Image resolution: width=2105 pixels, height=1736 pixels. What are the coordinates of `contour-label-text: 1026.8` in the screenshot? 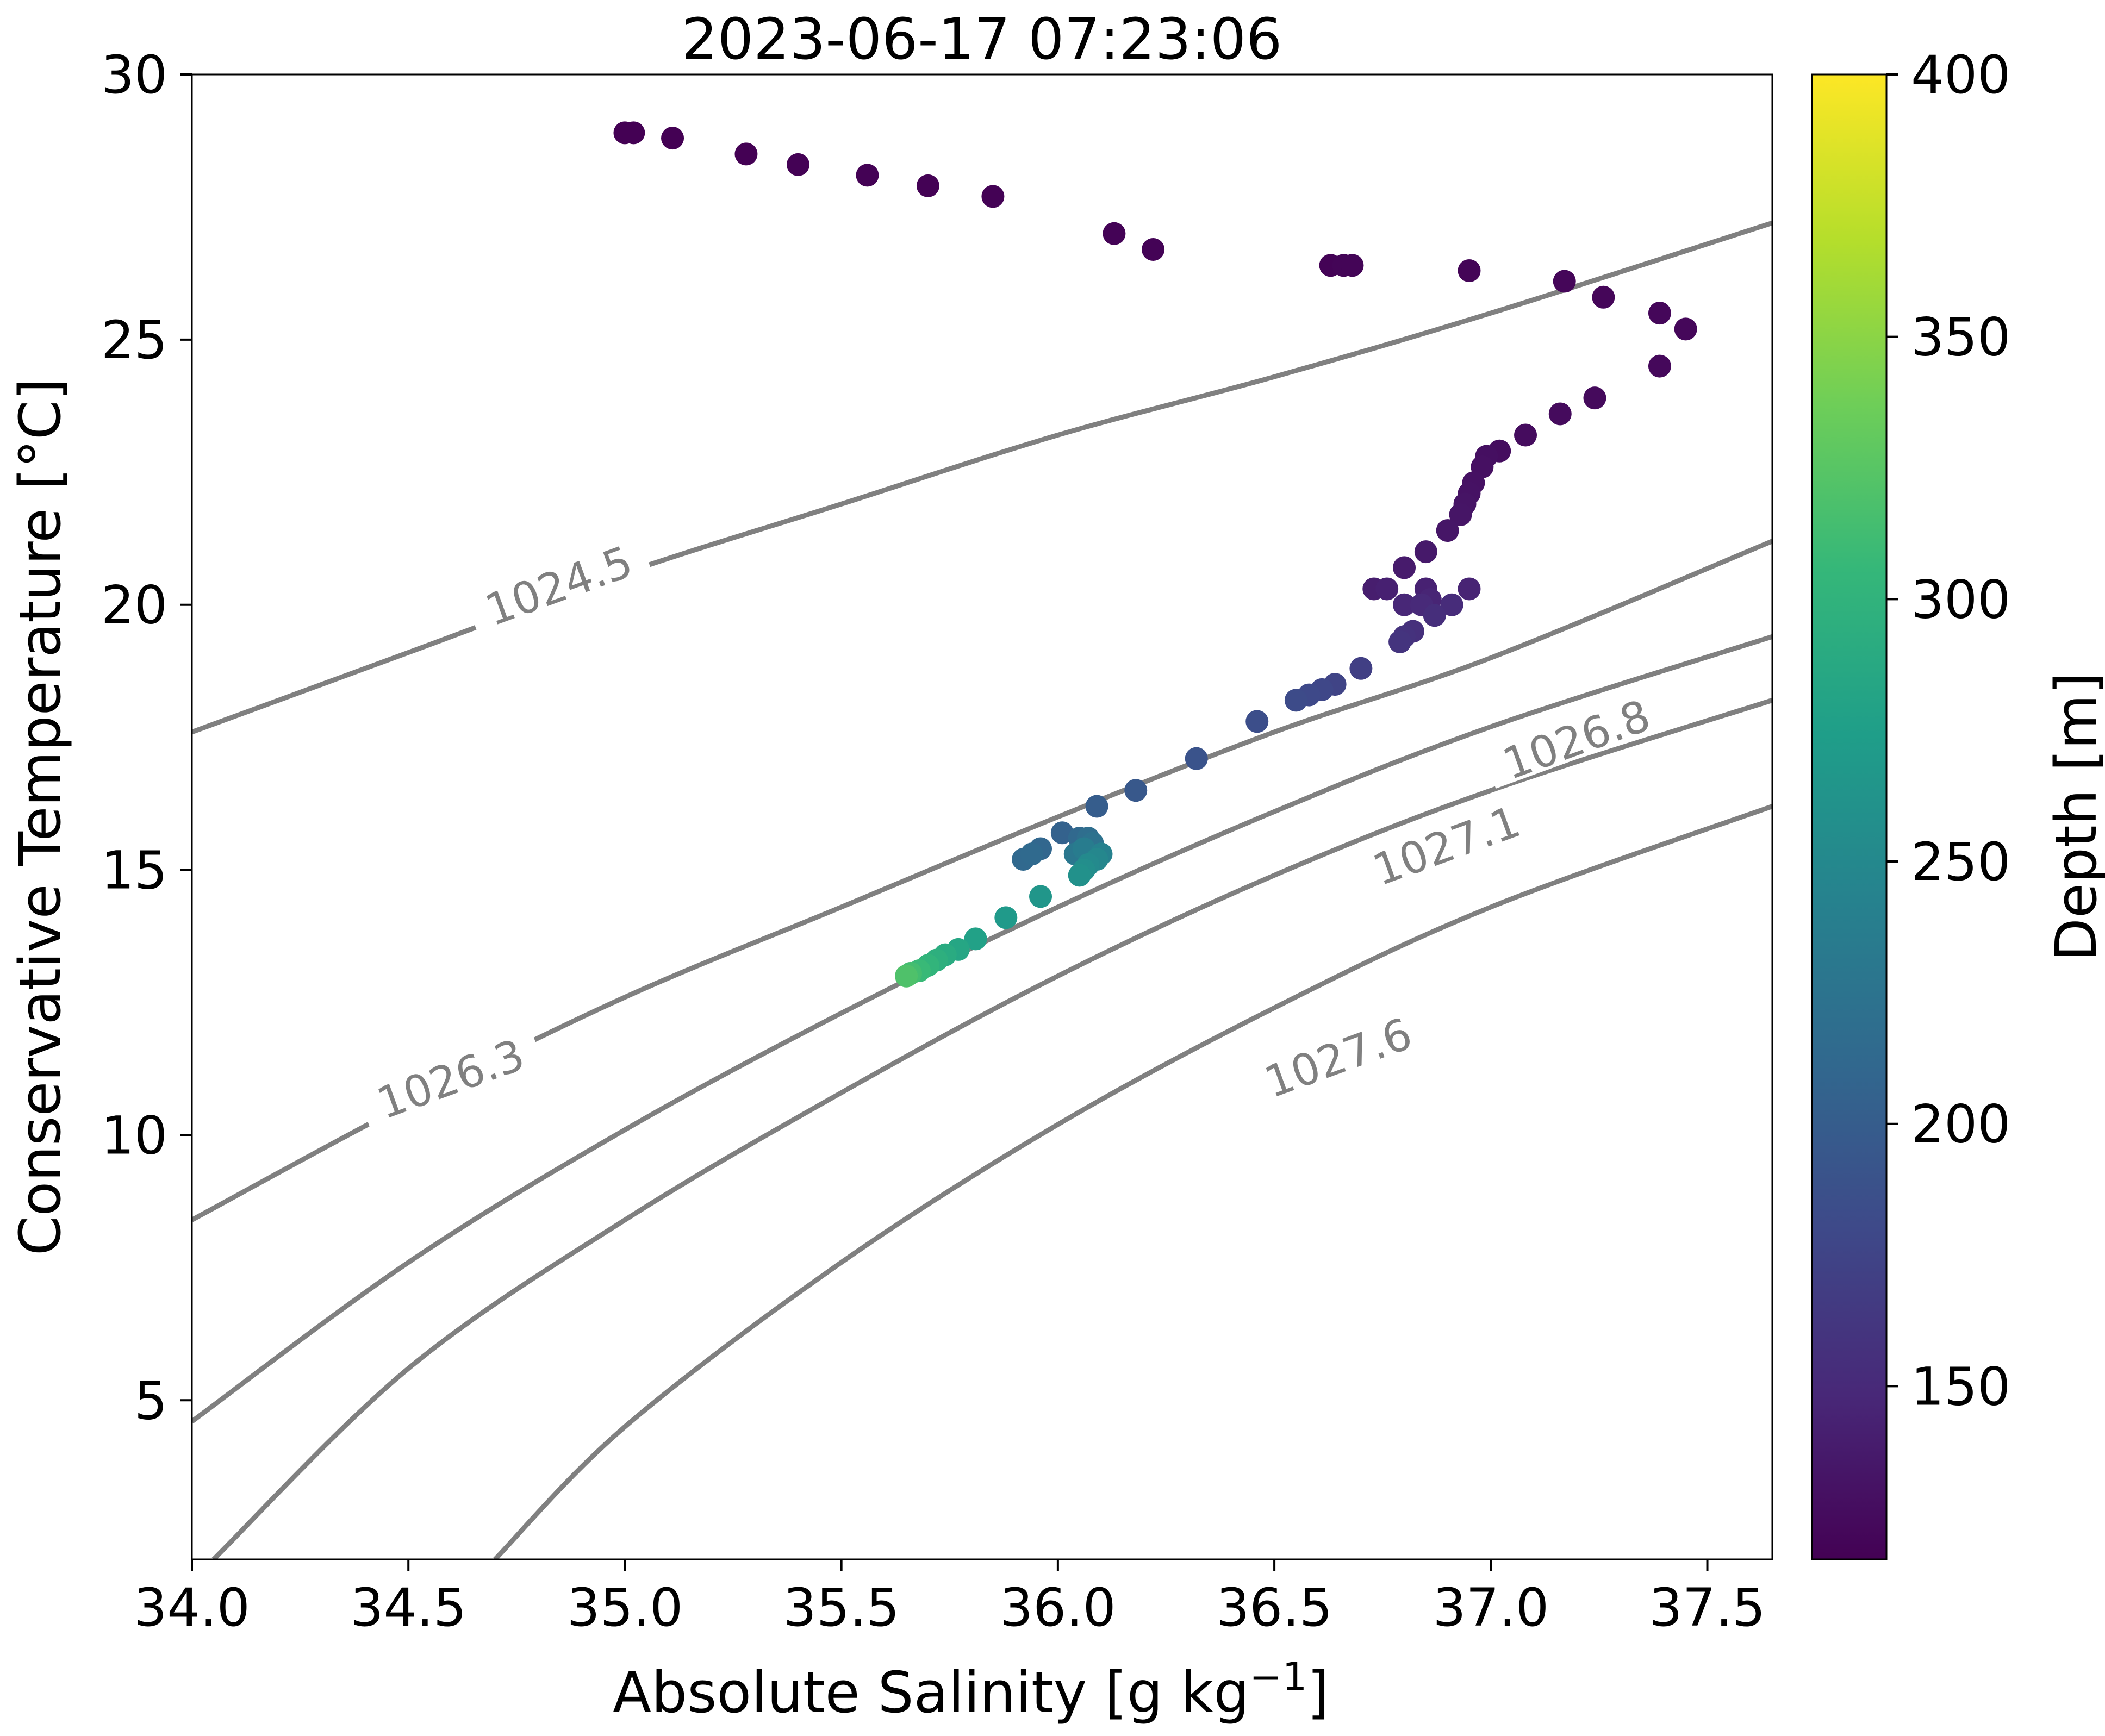 It's located at (1576, 740).